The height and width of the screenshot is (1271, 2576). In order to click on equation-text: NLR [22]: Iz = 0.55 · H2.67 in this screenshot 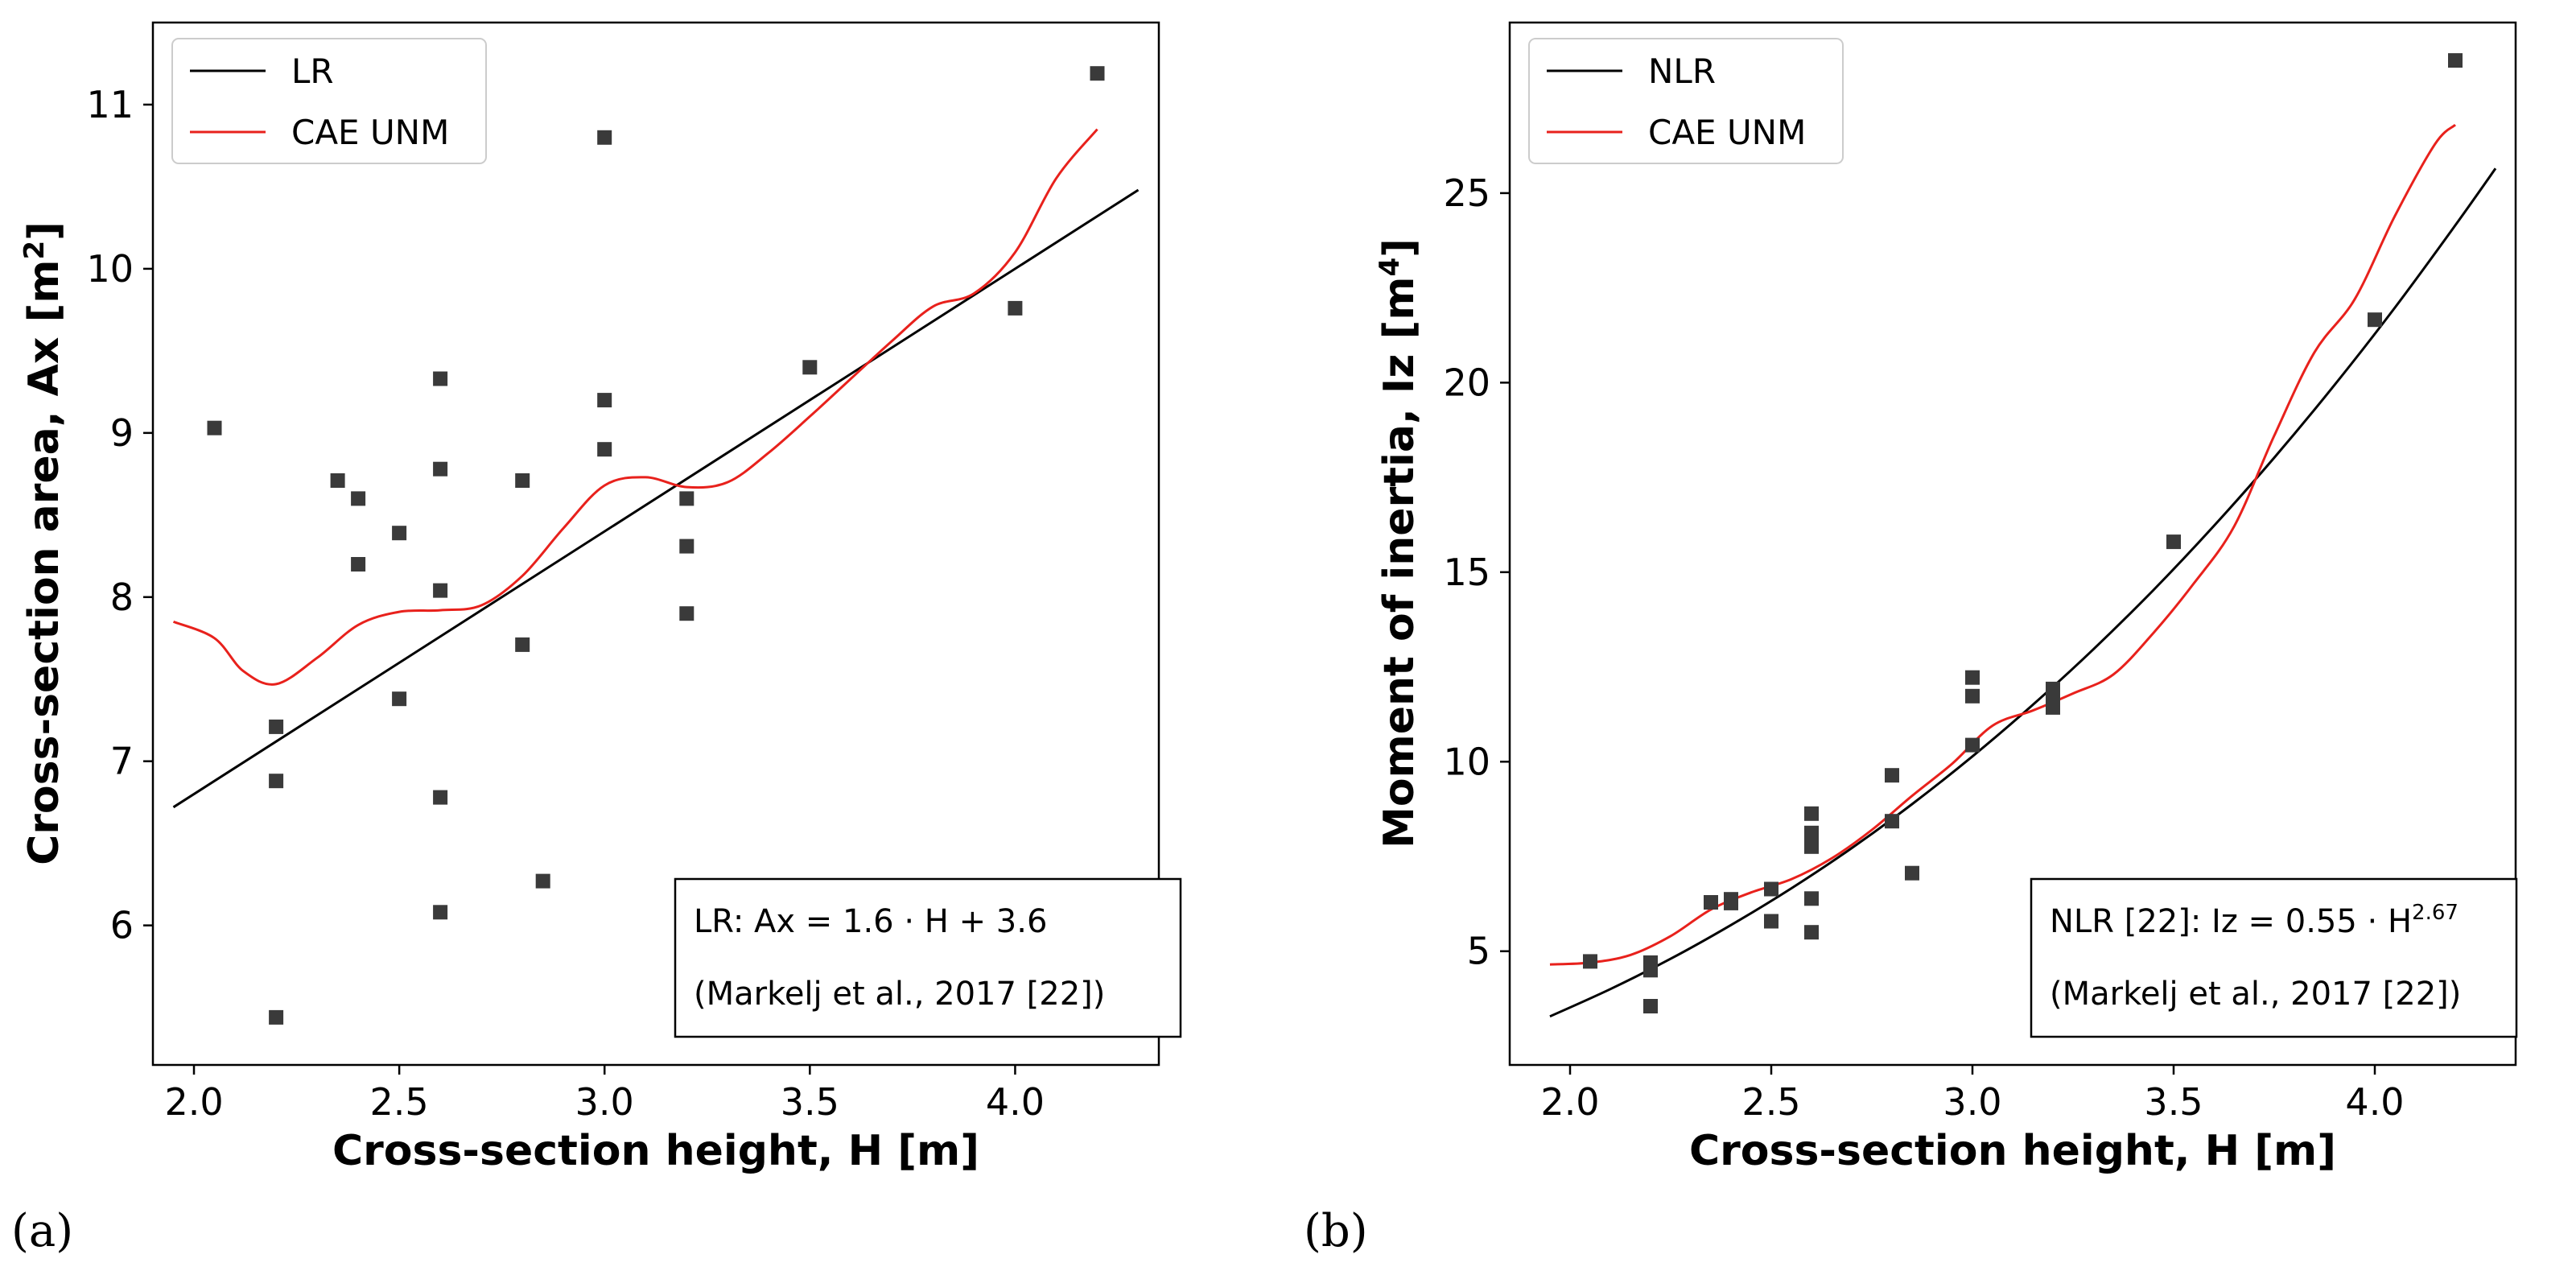, I will do `click(2254, 921)`.